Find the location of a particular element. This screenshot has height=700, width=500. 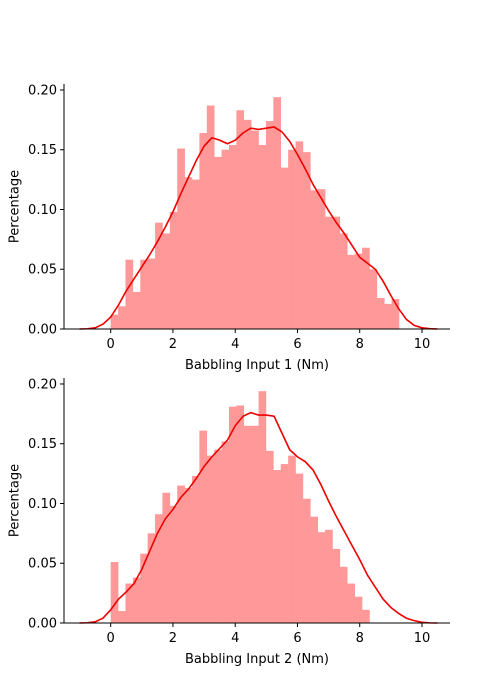

y-ticks-2: 0.00 0.05 0.10 0.15 0.20 is located at coordinates (46, 504).